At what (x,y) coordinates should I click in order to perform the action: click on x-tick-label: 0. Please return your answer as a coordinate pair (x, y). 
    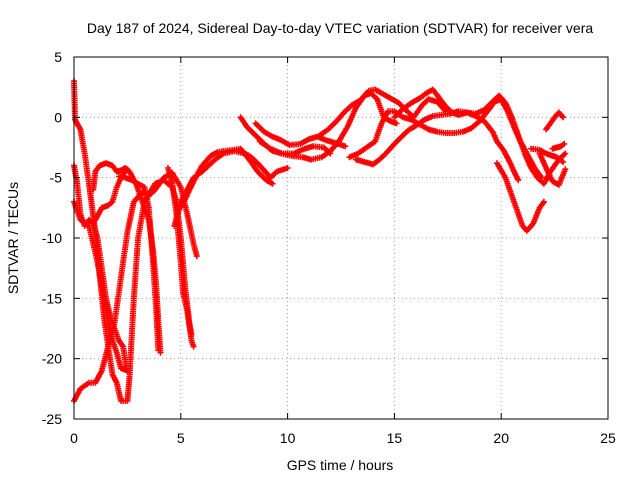
    Looking at the image, I should click on (74, 438).